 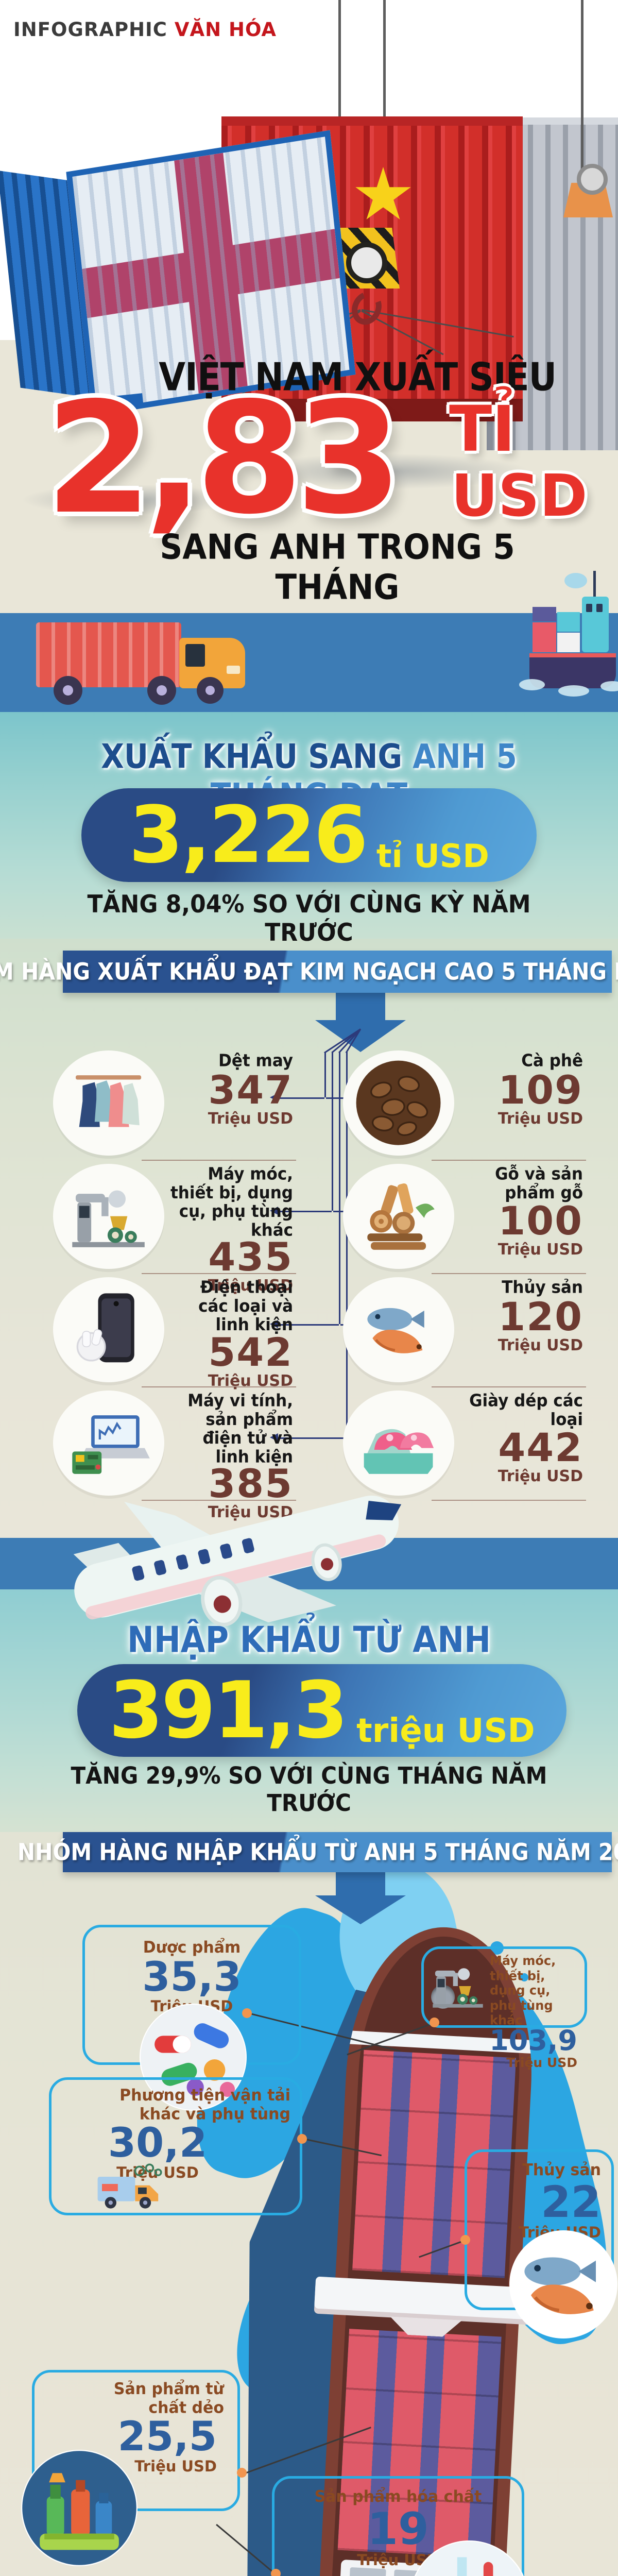 What do you see at coordinates (386, 471) in the screenshot?
I see `container-shadow` at bounding box center [386, 471].